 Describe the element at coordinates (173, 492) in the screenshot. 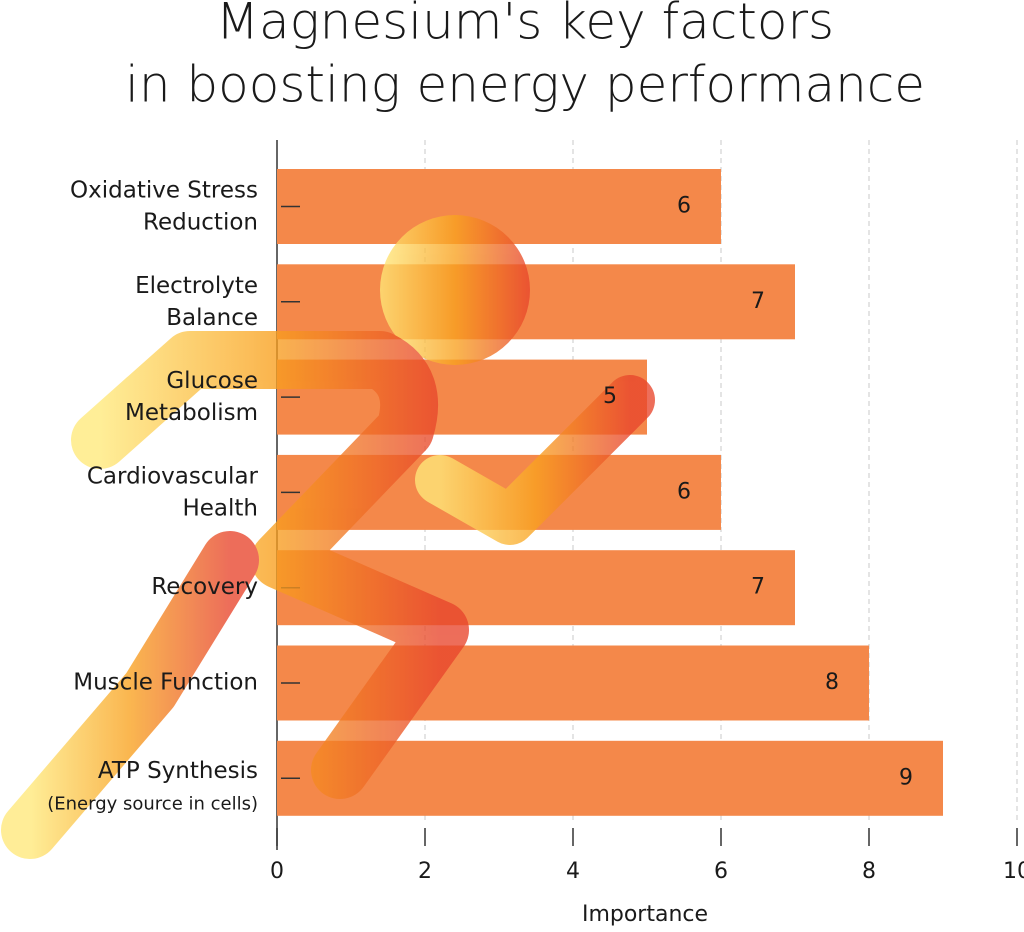

I see `y-tick-label: Cardiovascular Health` at that location.